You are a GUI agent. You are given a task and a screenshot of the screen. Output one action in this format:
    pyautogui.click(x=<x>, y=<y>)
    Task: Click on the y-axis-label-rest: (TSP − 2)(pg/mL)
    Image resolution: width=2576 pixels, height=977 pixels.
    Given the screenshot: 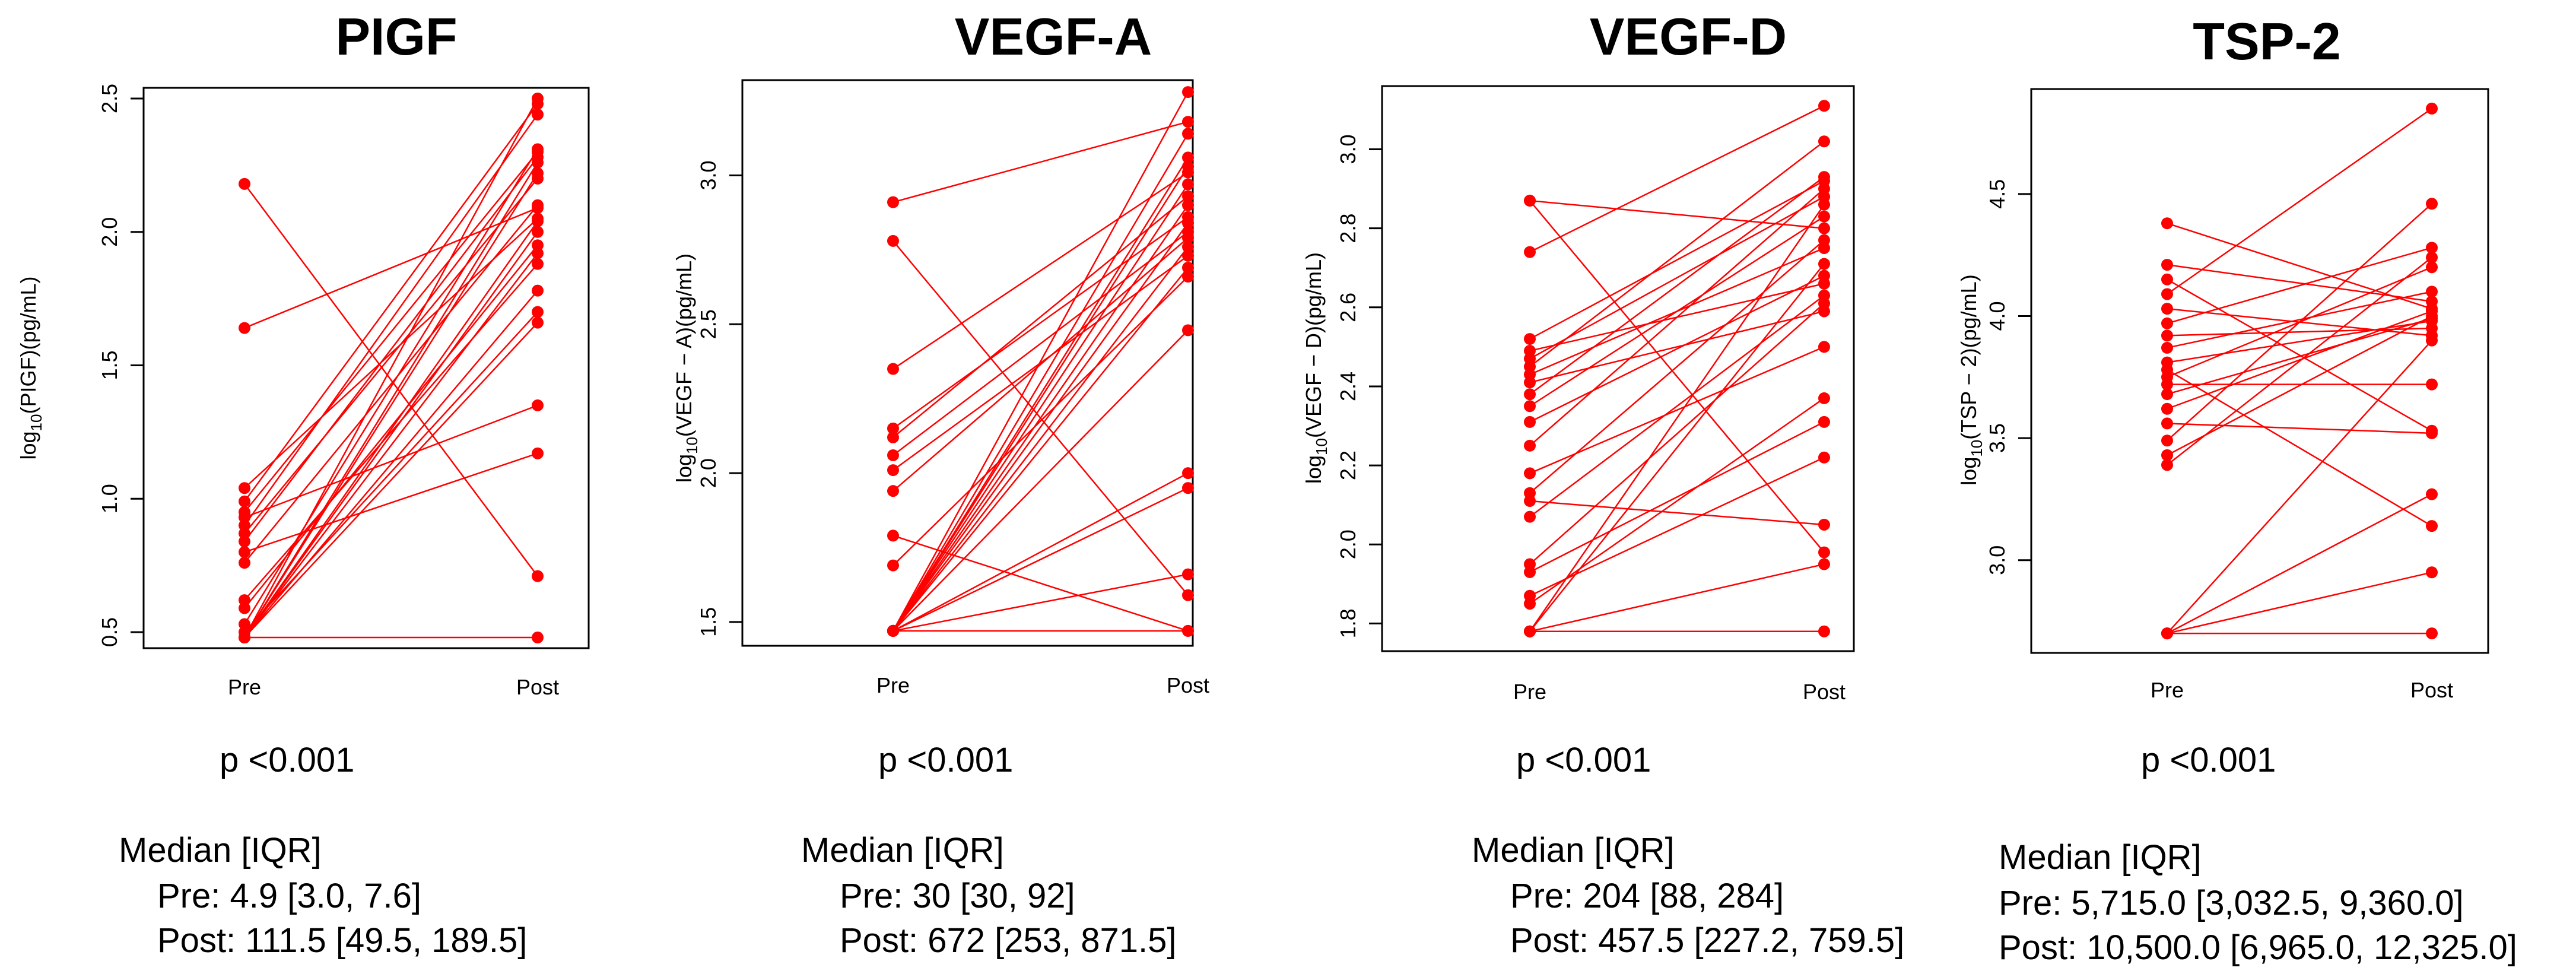 What is the action you would take?
    pyautogui.click(x=1968, y=356)
    